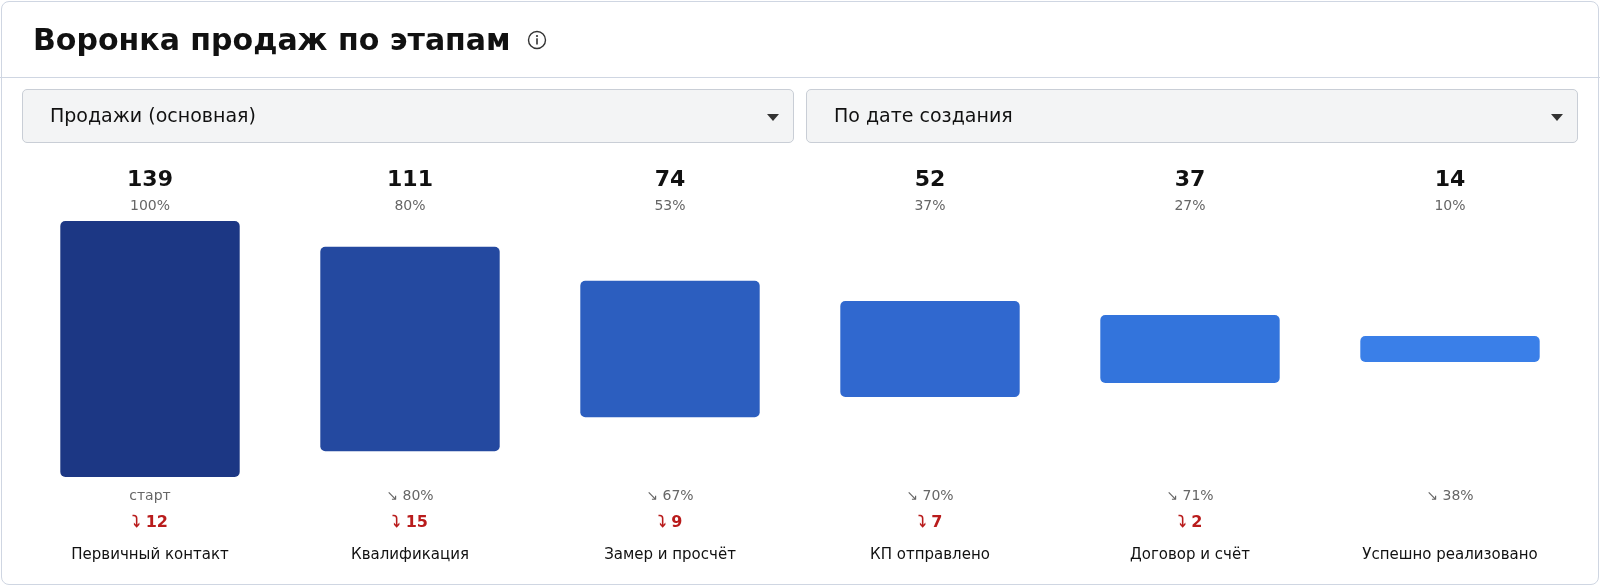  Describe the element at coordinates (150, 205) in the screenshot. I see `text: 100%` at that location.